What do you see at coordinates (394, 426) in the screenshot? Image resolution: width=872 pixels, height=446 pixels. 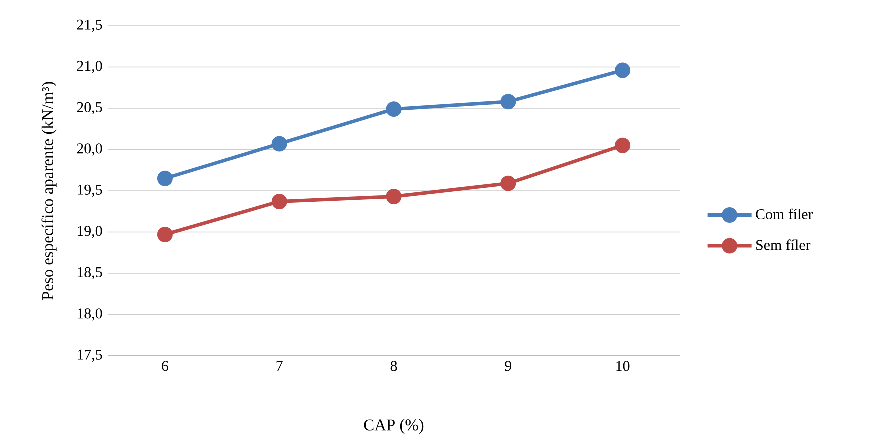 I see `x-axis-title: CAP (%)` at bounding box center [394, 426].